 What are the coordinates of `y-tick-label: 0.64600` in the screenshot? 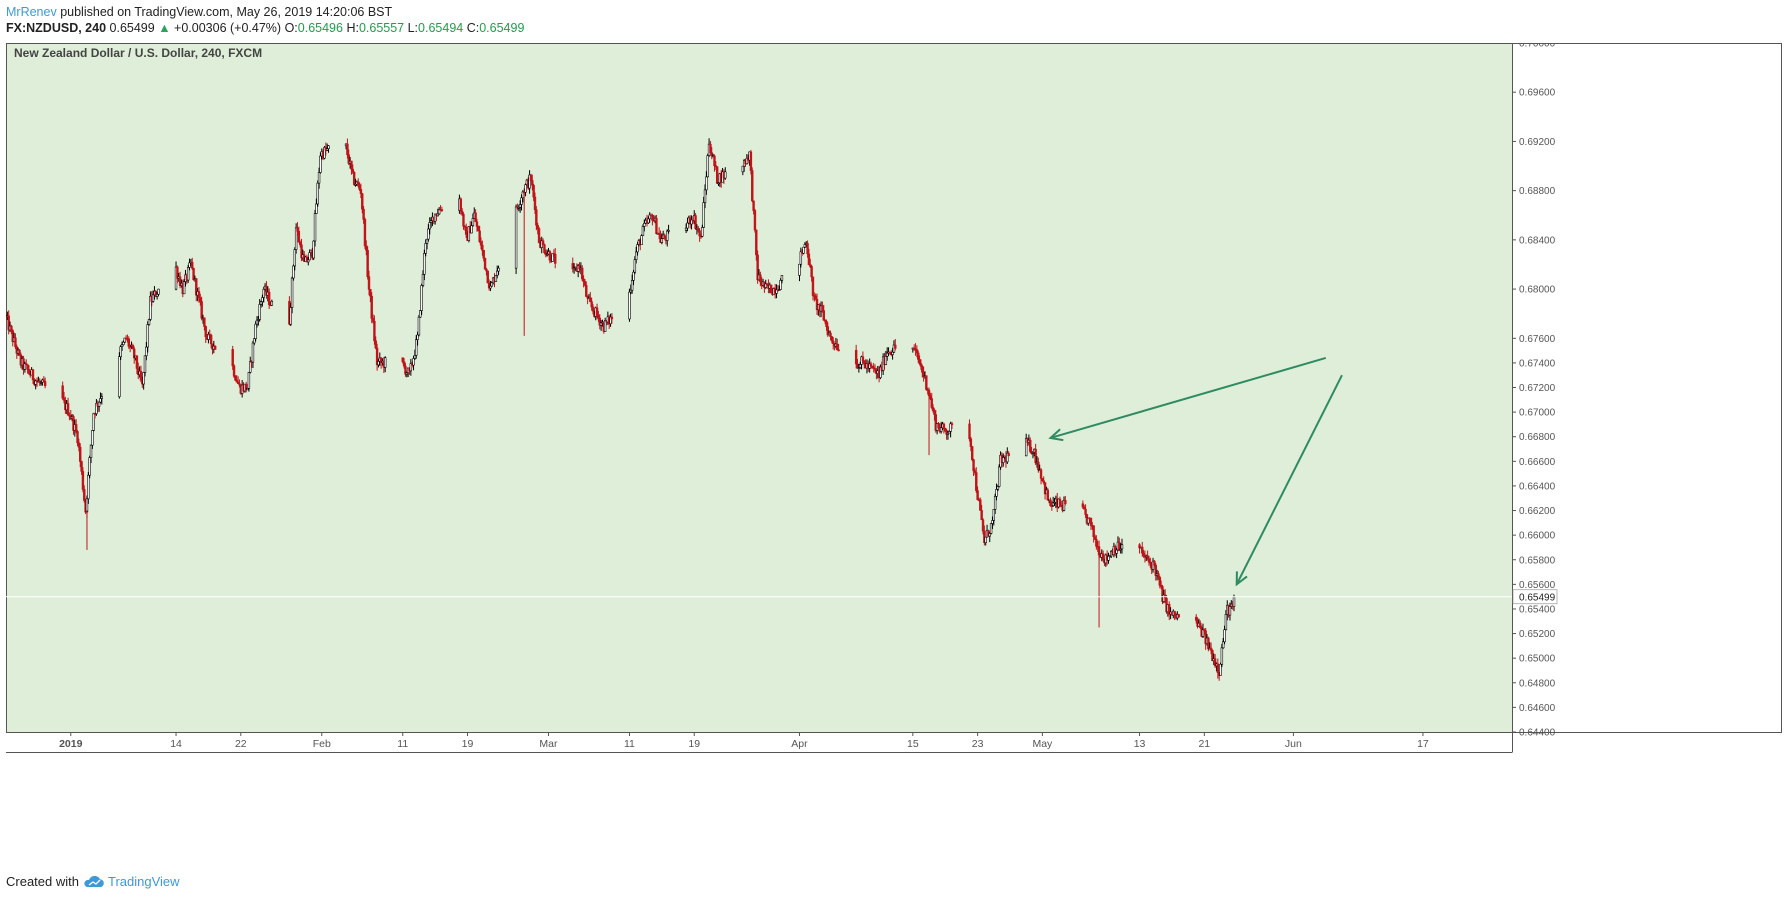 It's located at (1537, 708).